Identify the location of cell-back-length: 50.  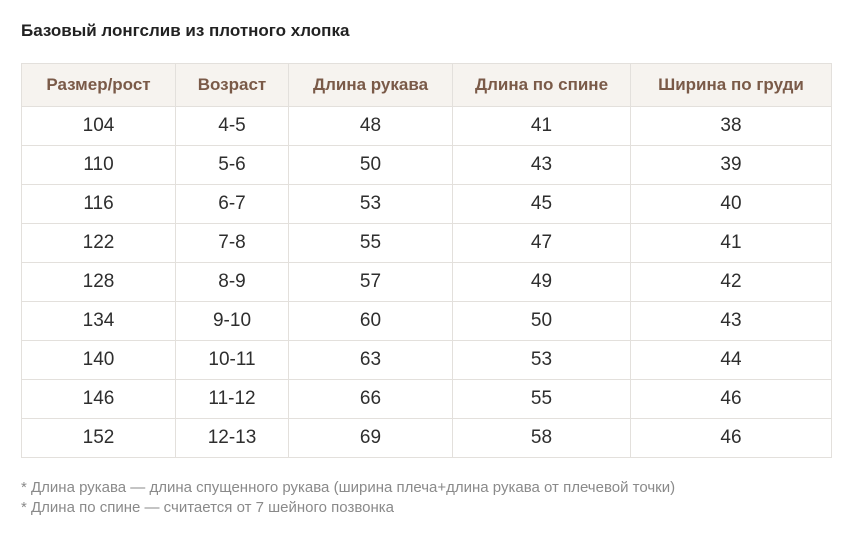
(541, 321).